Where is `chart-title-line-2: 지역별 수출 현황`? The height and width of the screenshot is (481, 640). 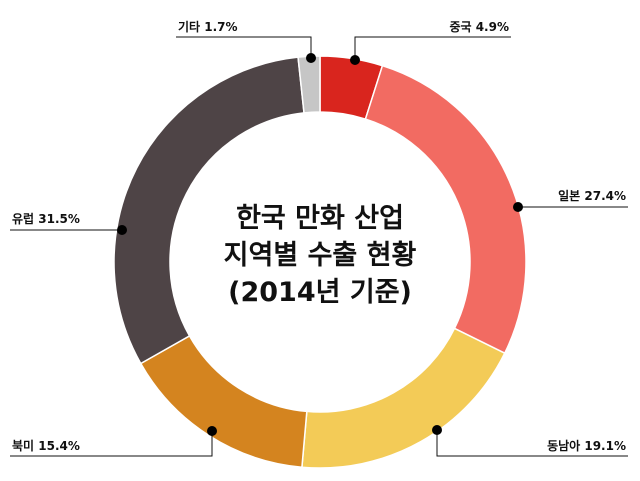
chart-title-line-2: 지역별 수출 현황 is located at coordinates (320, 255).